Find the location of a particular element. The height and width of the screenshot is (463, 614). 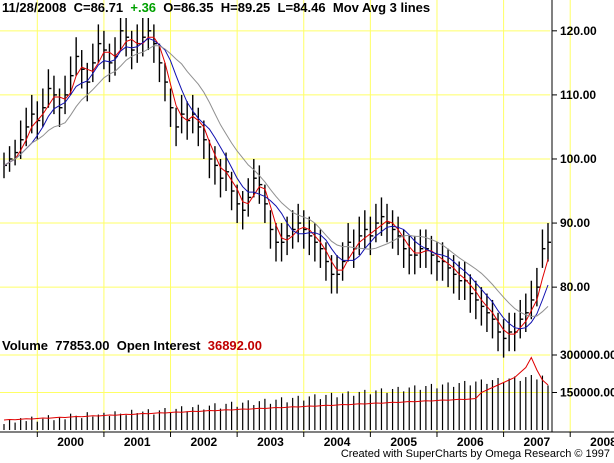

x-tick-label: 2002 is located at coordinates (203, 442).